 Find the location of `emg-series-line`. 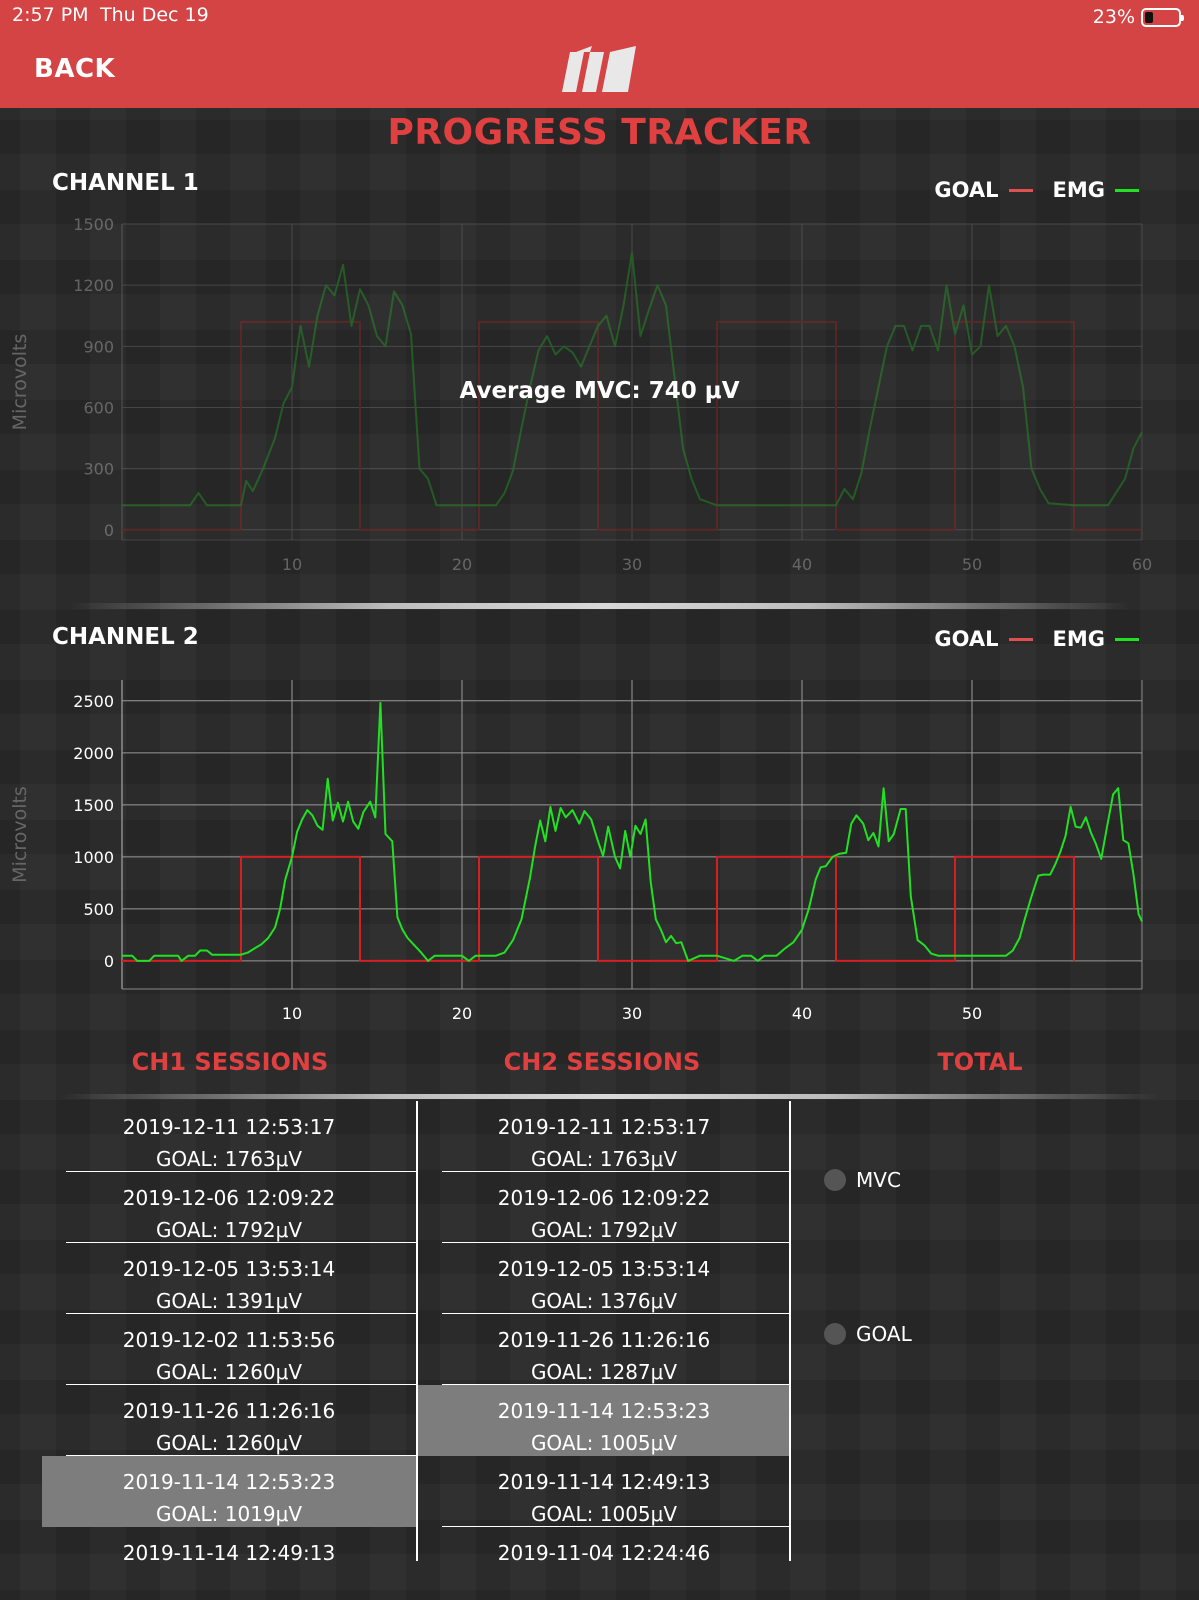

emg-series-line is located at coordinates (632, 379).